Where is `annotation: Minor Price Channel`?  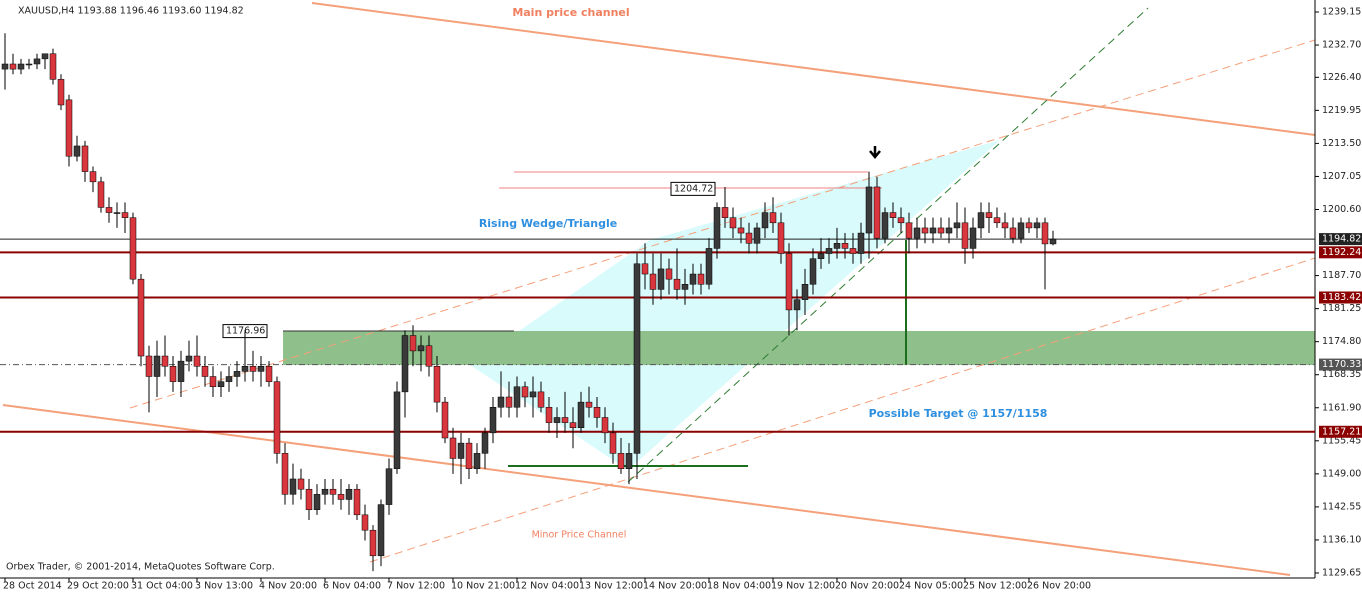
annotation: Minor Price Channel is located at coordinates (579, 535).